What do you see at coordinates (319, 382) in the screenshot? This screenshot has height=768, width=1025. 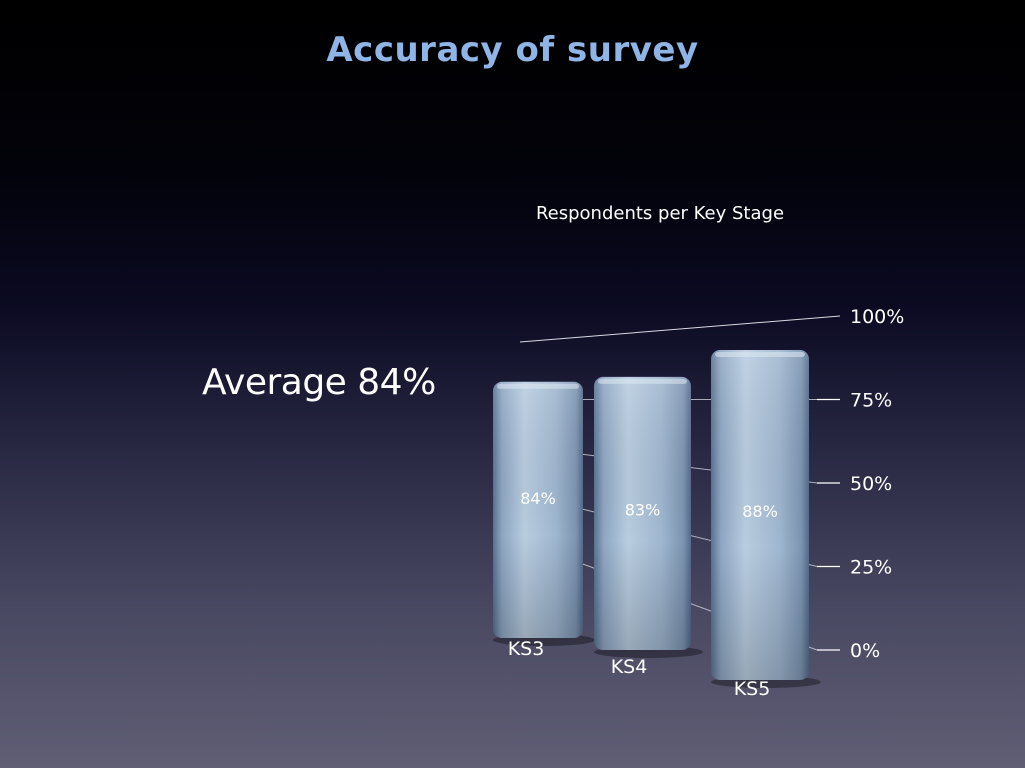 I see `average-label: Average 84%` at bounding box center [319, 382].